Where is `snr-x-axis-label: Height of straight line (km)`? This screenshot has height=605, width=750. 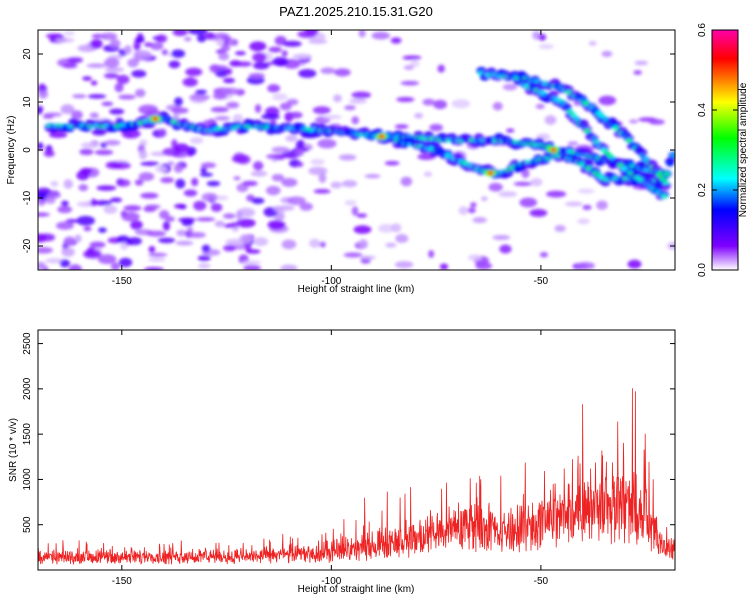 snr-x-axis-label: Height of straight line (km) is located at coordinates (356, 589).